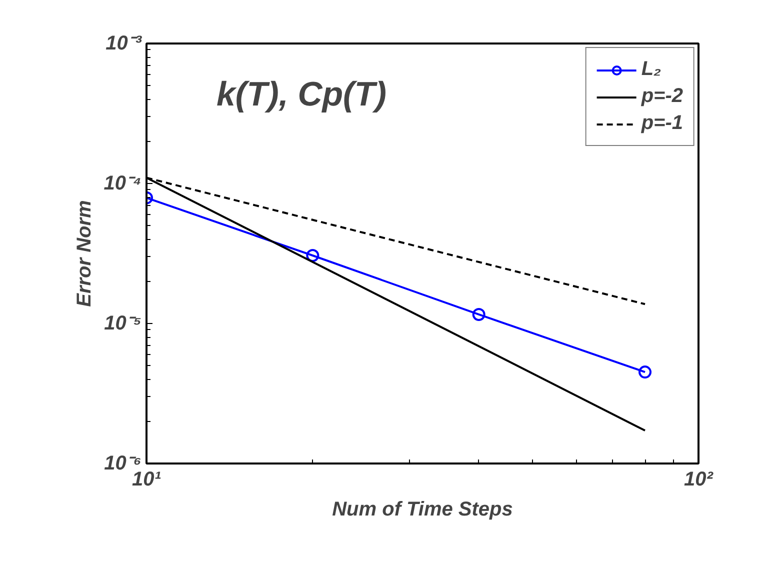  What do you see at coordinates (301, 95) in the screenshot?
I see `text: k(T), Cp(T)` at bounding box center [301, 95].